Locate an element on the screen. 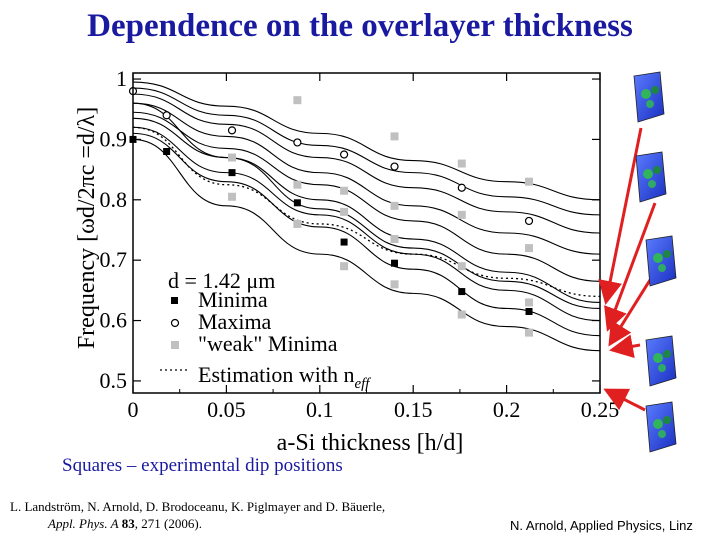 This screenshot has width=720, height=540. x-tick-label-2: 0.1 is located at coordinates (320, 409).